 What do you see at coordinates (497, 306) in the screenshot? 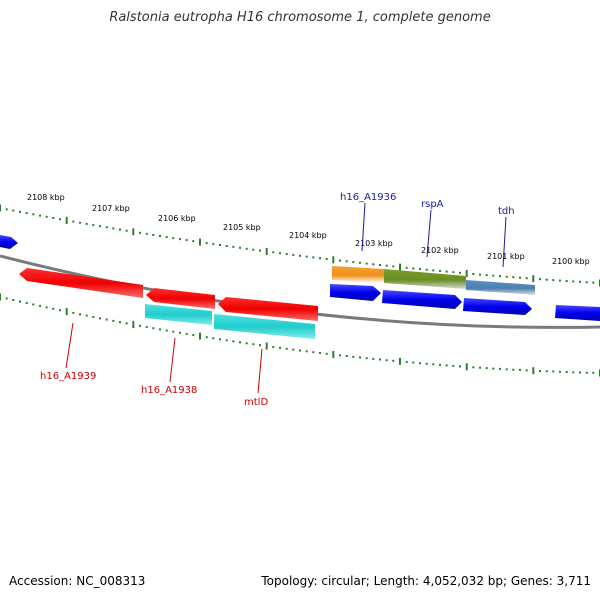
I see `gene-tdh-forward` at bounding box center [497, 306].